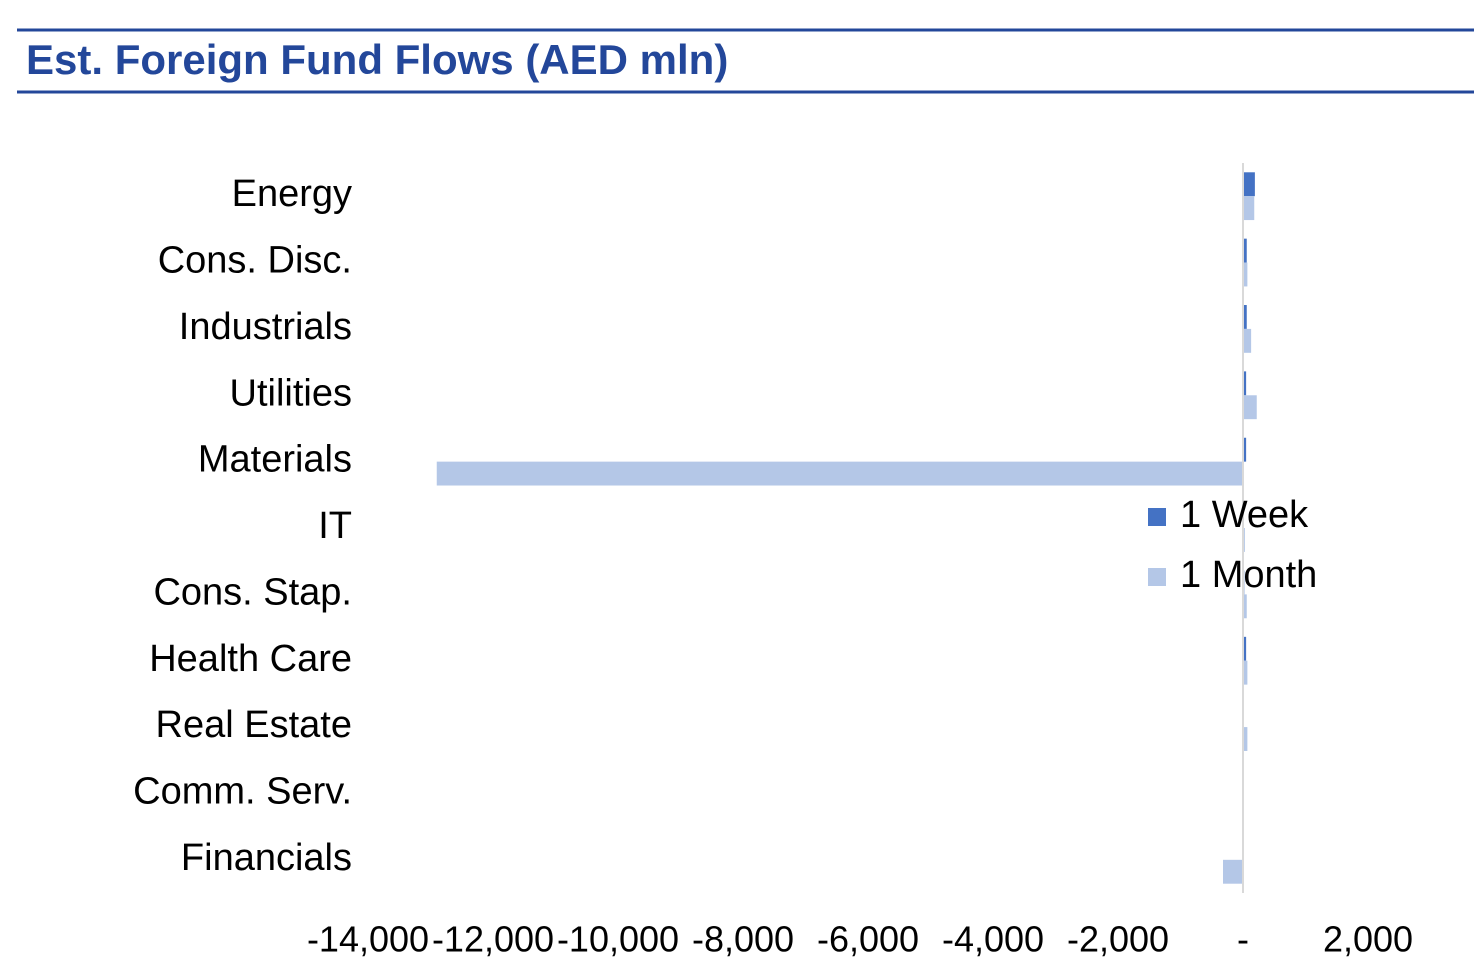  Describe the element at coordinates (1118, 939) in the screenshot. I see `x-tick-label: -2,000` at that location.